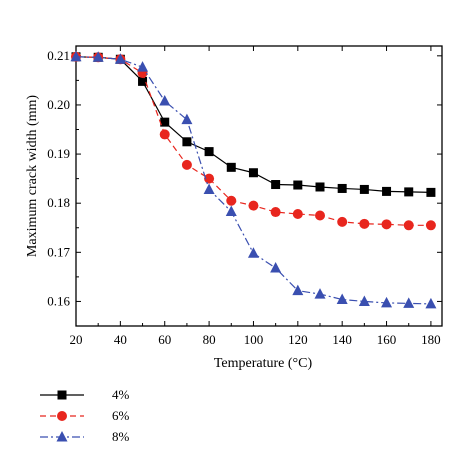 Image resolution: width=474 pixels, height=461 pixels. I want to click on legend-label: 6%, so click(121, 415).